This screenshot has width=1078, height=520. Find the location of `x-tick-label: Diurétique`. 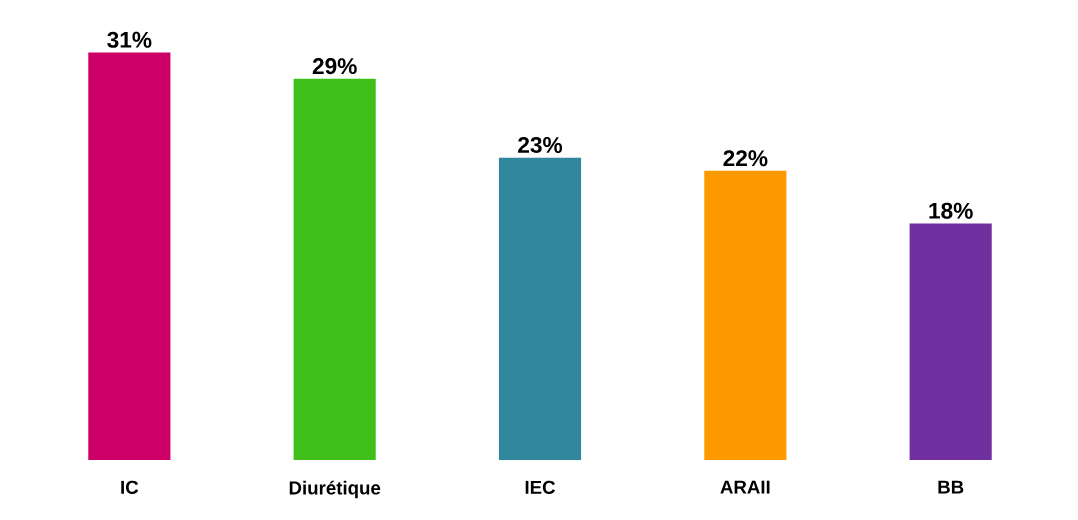

x-tick-label: Diurétique is located at coordinates (335, 489).